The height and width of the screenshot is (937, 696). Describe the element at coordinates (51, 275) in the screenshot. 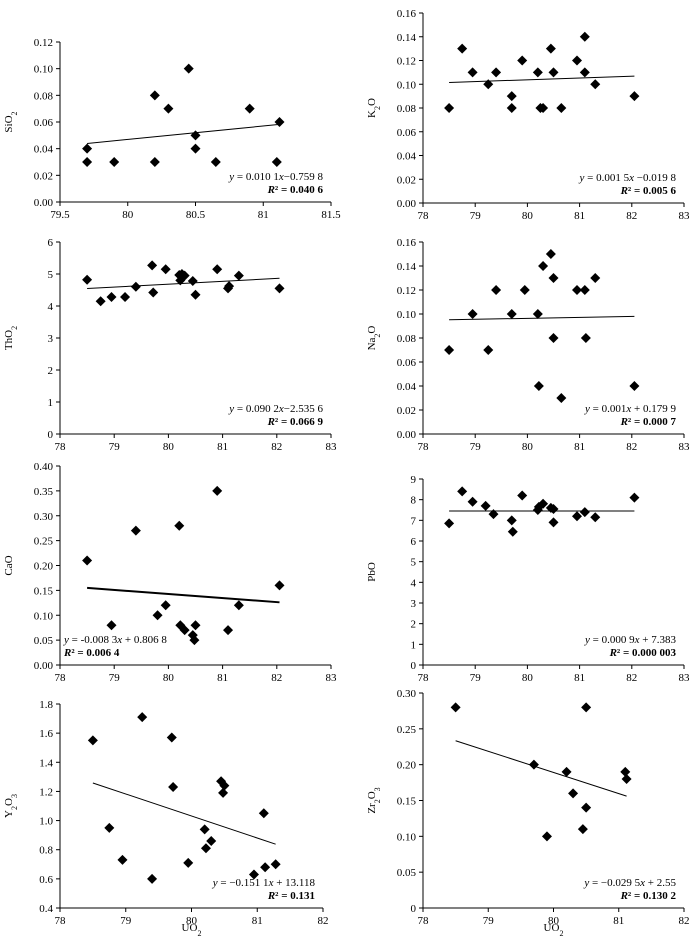

I see `y-tick-label: 5` at that location.